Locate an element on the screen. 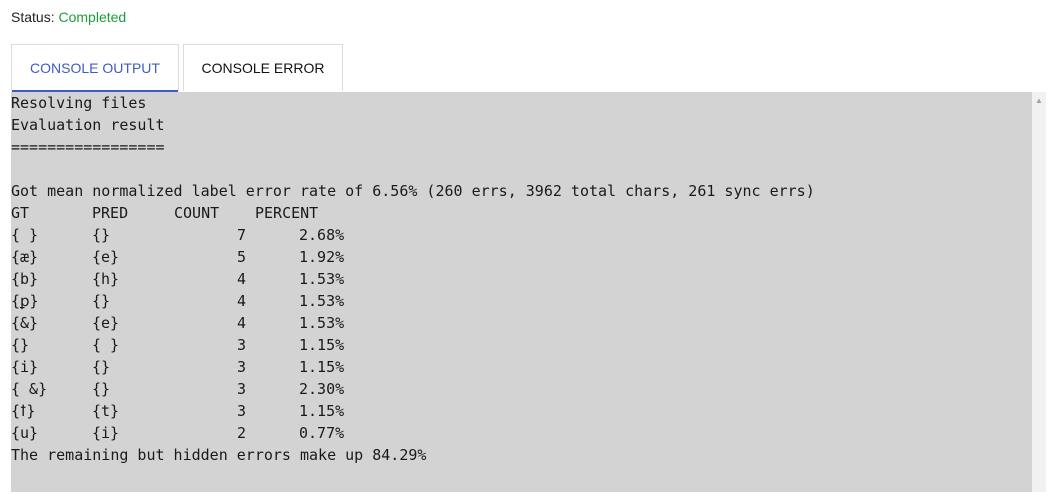 This screenshot has width=1055, height=502. cell-pred: {i} is located at coordinates (106, 433).